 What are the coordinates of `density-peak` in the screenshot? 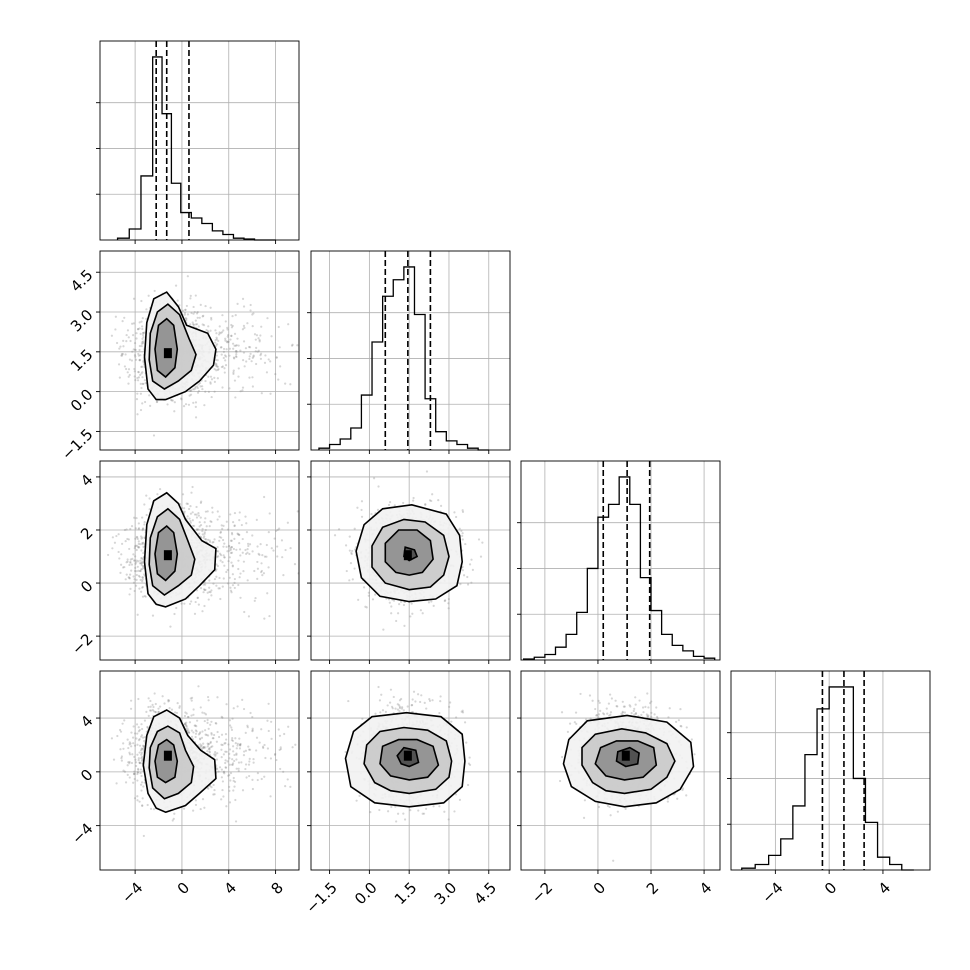 It's located at (407, 555).